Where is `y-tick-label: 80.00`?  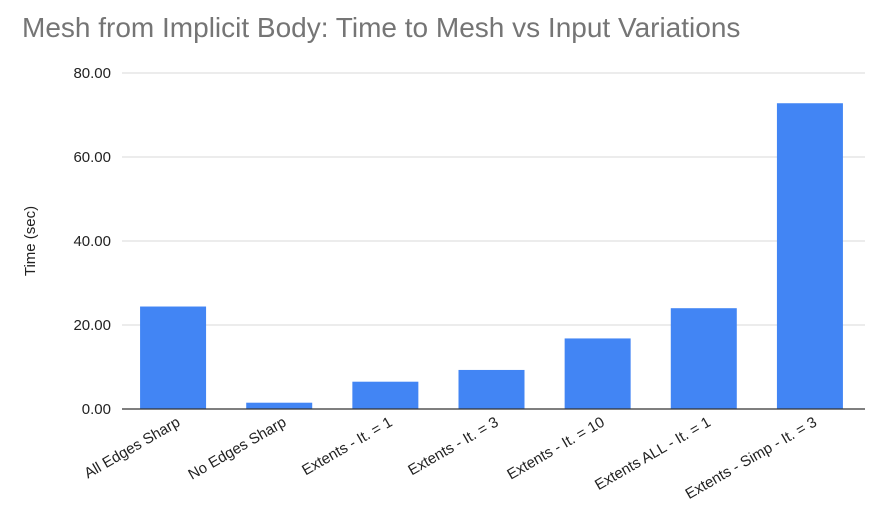 y-tick-label: 80.00 is located at coordinates (92, 73).